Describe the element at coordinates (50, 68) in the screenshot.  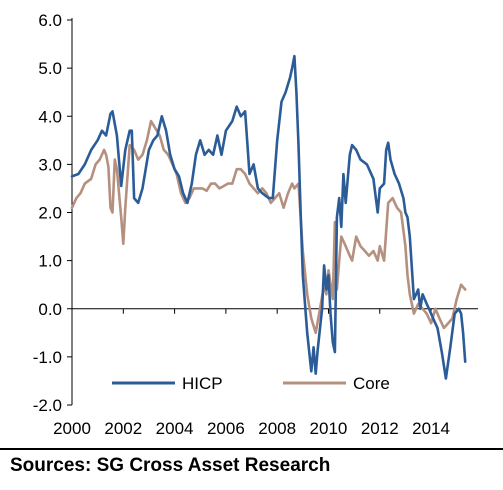
I see `y-tick-label: 5.0` at that location.